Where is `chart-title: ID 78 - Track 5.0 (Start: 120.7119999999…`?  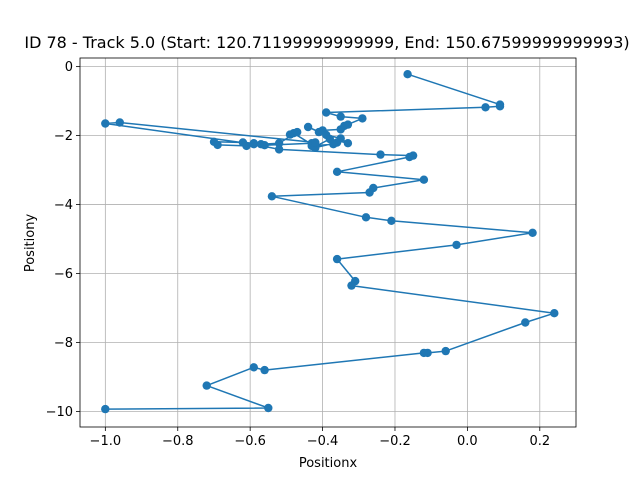
chart-title: ID 78 - Track 5.0 (Start: 120.7119999999… is located at coordinates (326, 42).